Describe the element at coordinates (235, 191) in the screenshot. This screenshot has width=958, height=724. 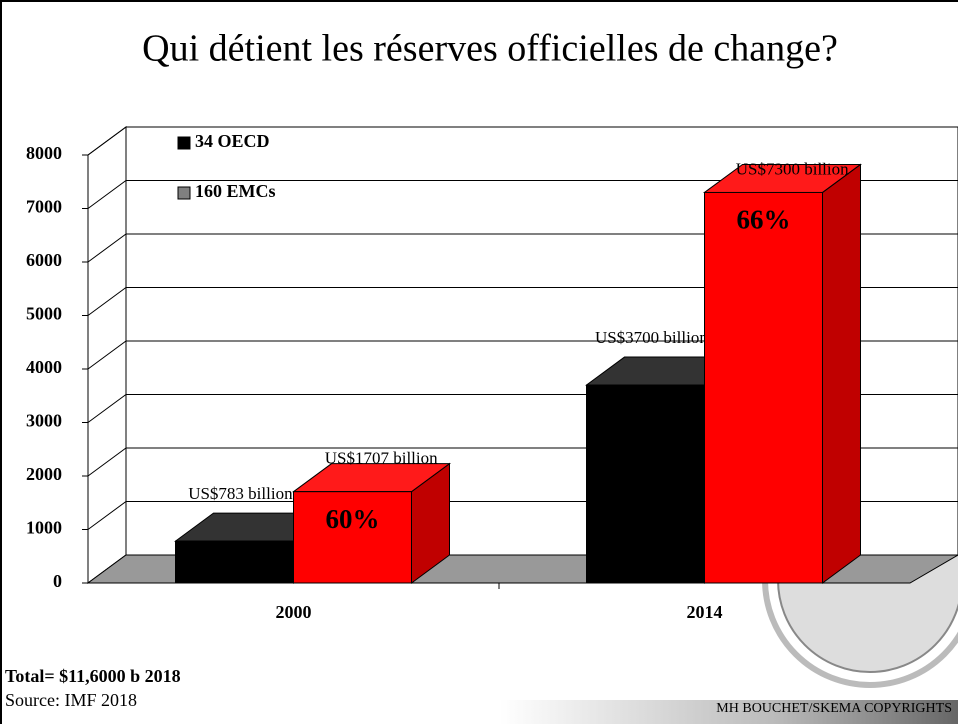
I see `legend-label: 160 EMCs` at that location.